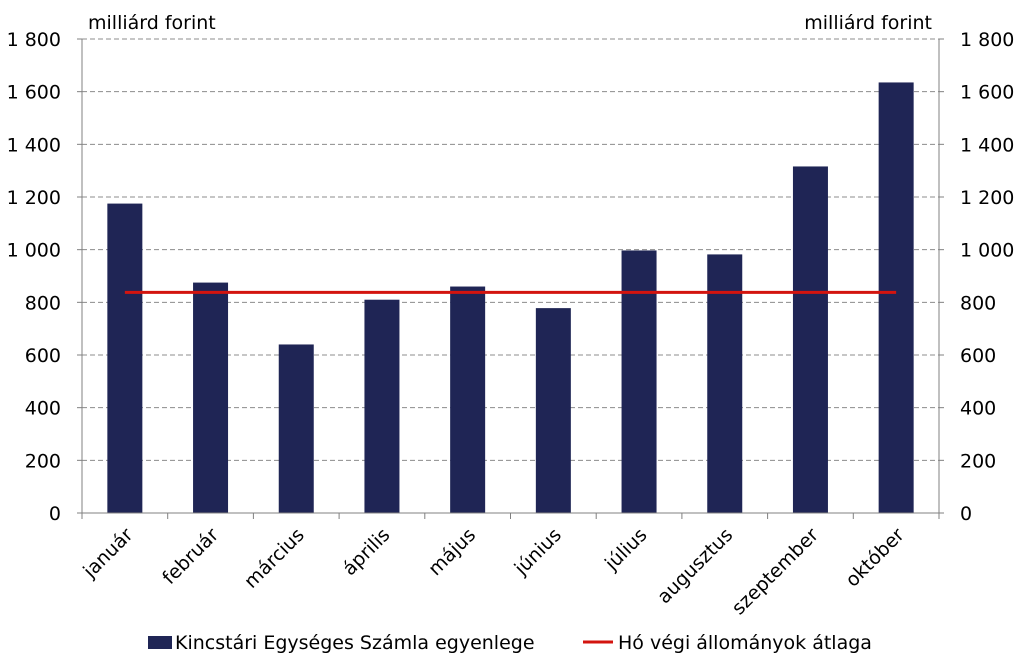  I want to click on y-tick-label-right: 800, so click(978, 303).